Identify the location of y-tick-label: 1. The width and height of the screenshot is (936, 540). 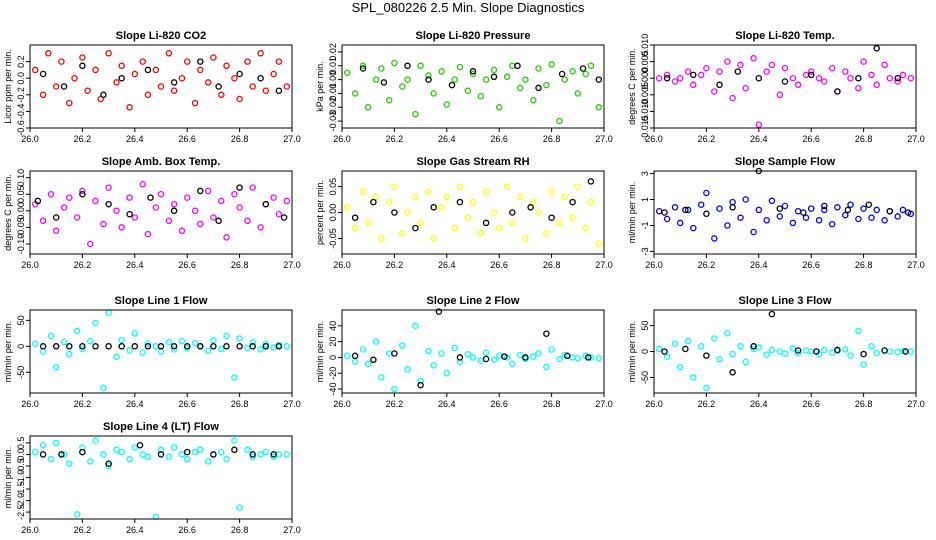
(645, 199).